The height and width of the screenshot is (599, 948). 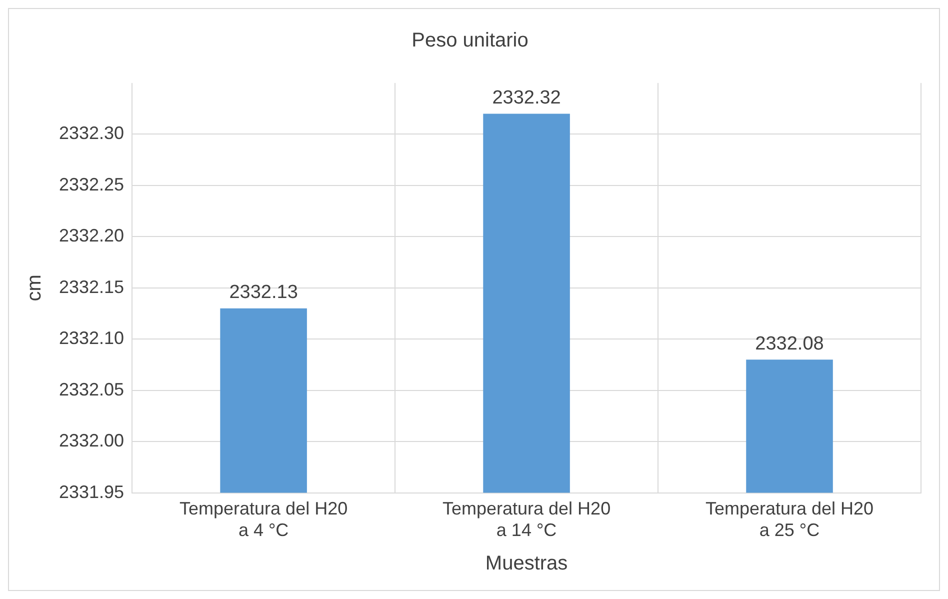 What do you see at coordinates (526, 97) in the screenshot?
I see `data-label: 2332.32` at bounding box center [526, 97].